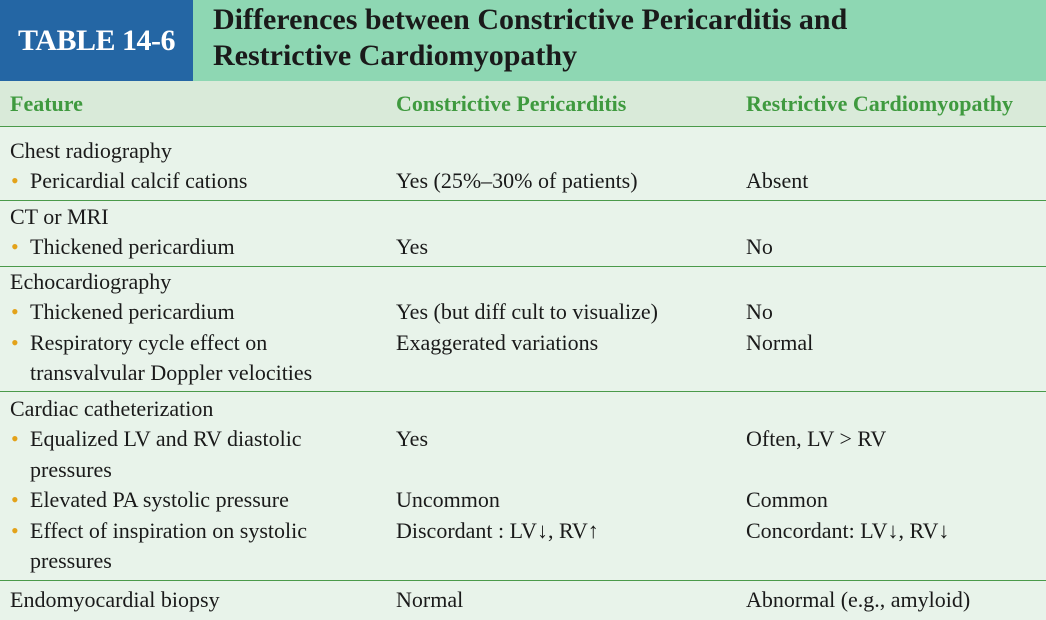 Image resolution: width=1046 pixels, height=620 pixels. I want to click on constrictive-cell: Normal, so click(430, 599).